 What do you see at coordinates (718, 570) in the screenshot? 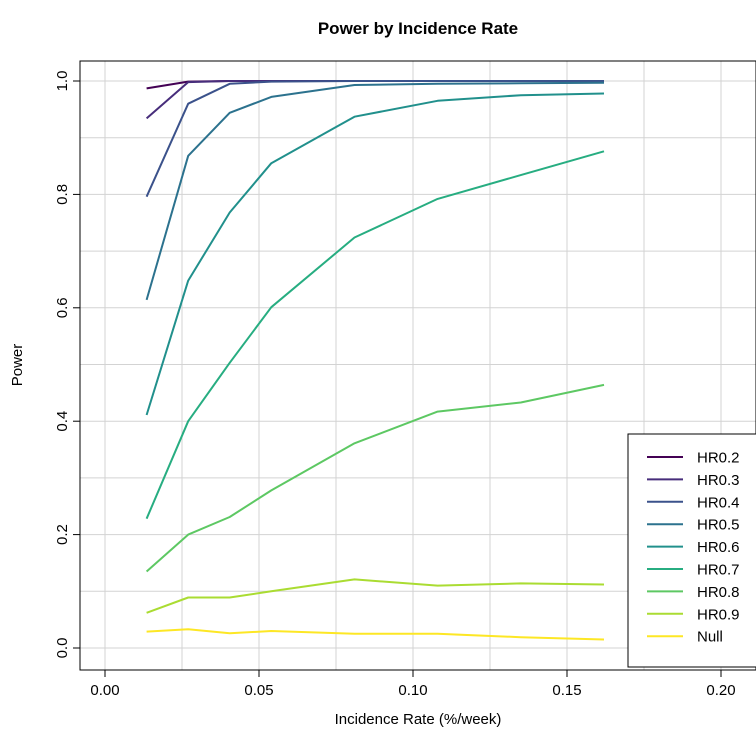
I see `legend-label-hr0-7: HR0.7` at bounding box center [718, 570].